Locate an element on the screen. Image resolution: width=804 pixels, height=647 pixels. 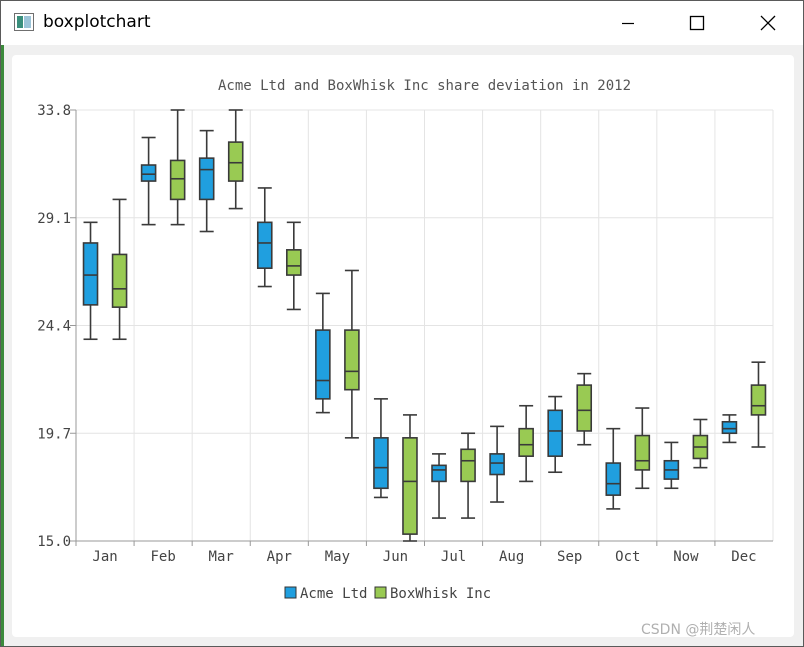
chart-app-icon is located at coordinates (24, 22).